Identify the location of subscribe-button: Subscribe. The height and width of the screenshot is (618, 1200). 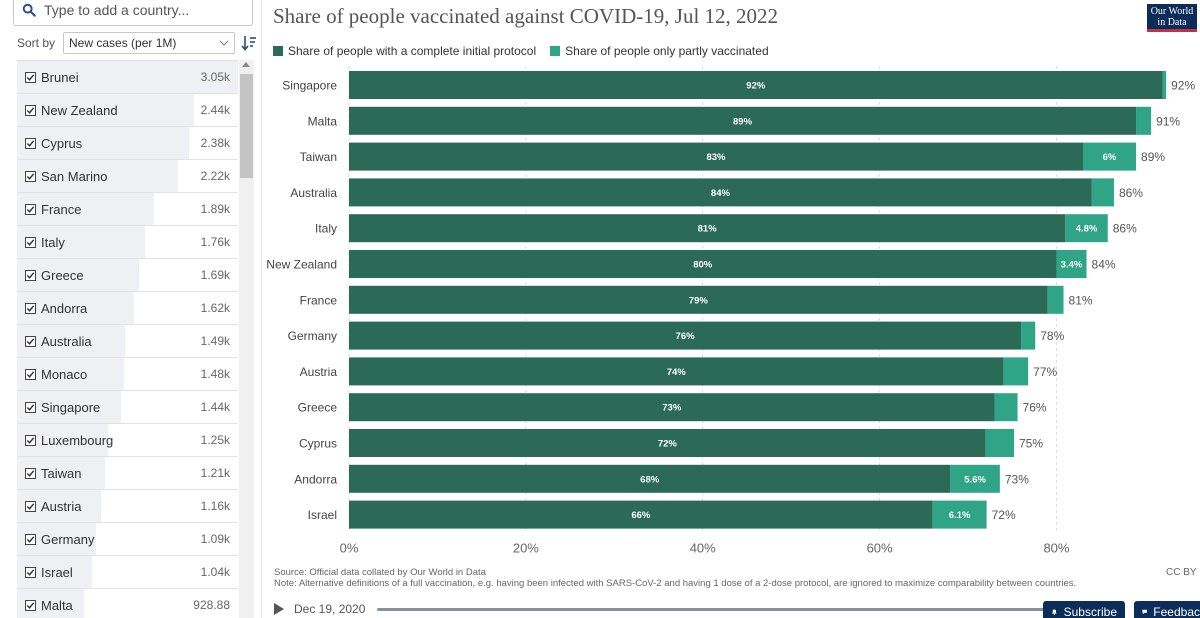
(1084, 609).